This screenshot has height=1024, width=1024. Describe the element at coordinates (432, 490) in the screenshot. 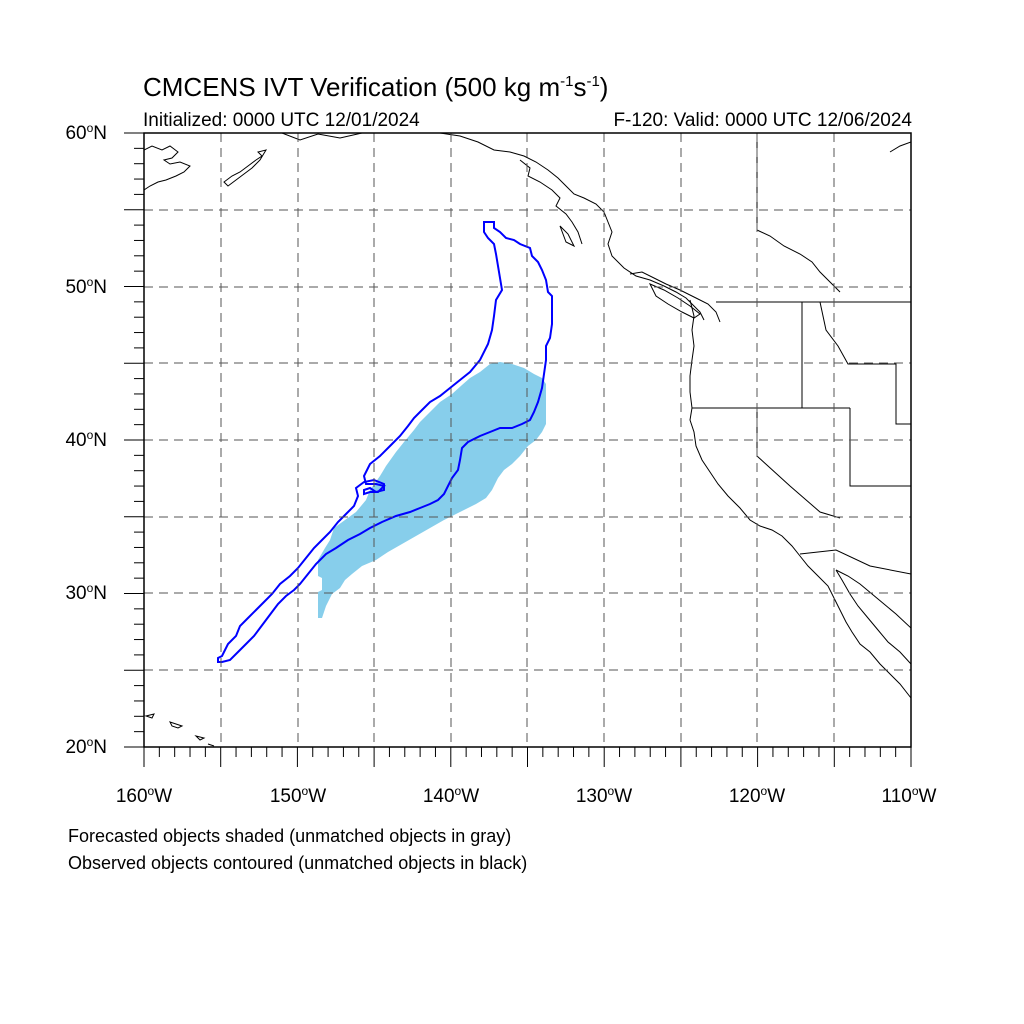

I see `forecast-ivt-object` at that location.